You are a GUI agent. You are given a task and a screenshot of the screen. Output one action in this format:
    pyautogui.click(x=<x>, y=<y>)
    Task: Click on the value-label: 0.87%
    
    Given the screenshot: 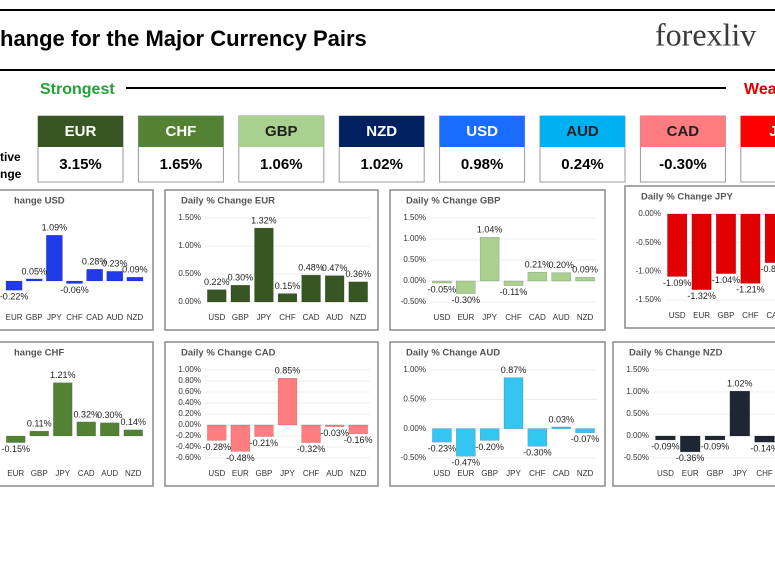 What is the action you would take?
    pyautogui.click(x=514, y=370)
    